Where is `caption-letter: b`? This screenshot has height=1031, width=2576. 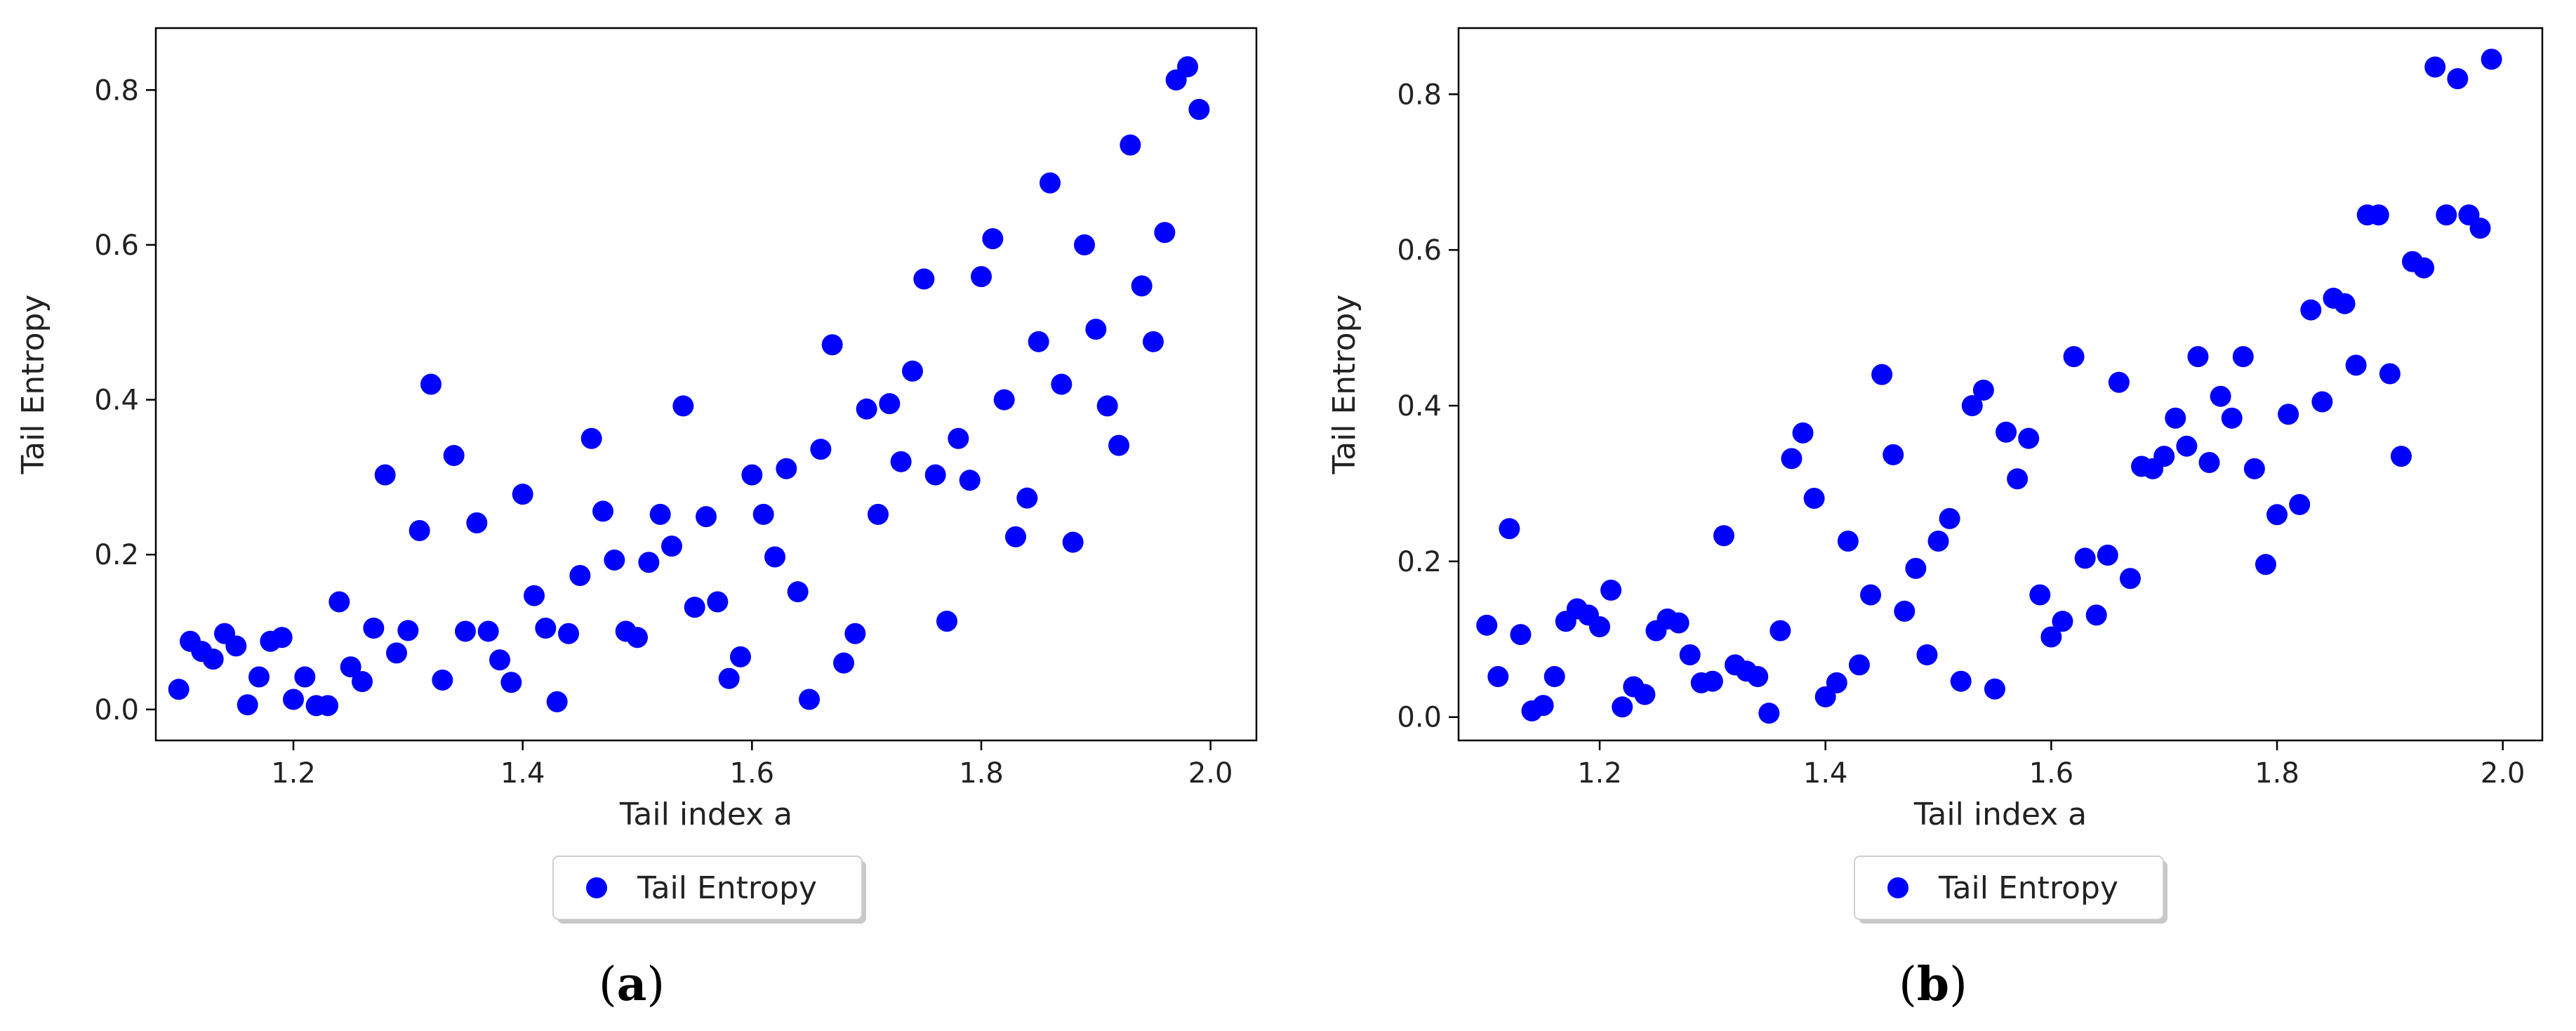 caption-letter: b is located at coordinates (1933, 984).